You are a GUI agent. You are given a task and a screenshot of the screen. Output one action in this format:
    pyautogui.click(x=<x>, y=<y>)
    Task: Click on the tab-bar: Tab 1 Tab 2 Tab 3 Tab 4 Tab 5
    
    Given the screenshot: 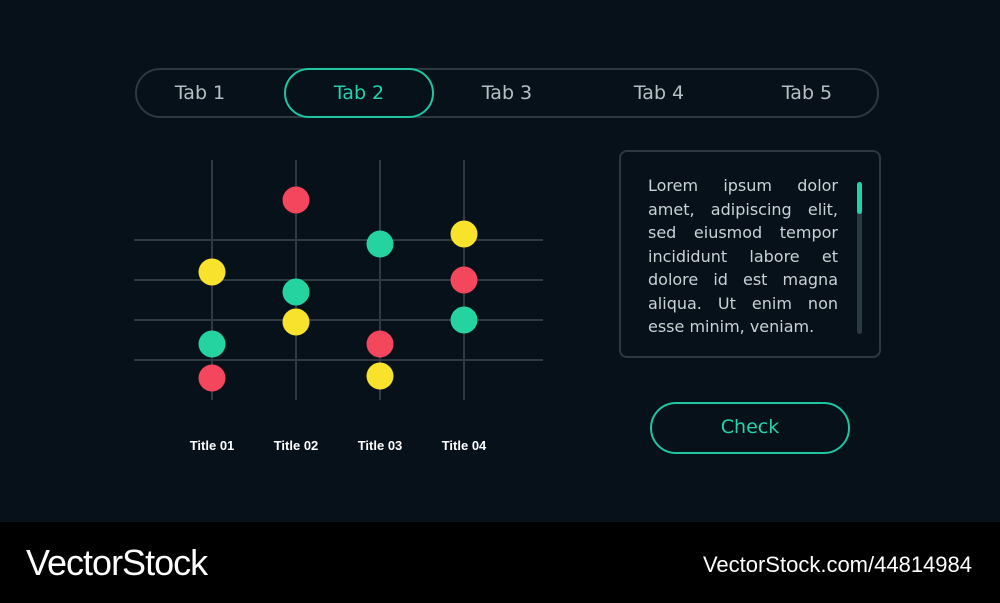 What is the action you would take?
    pyautogui.click(x=507, y=93)
    